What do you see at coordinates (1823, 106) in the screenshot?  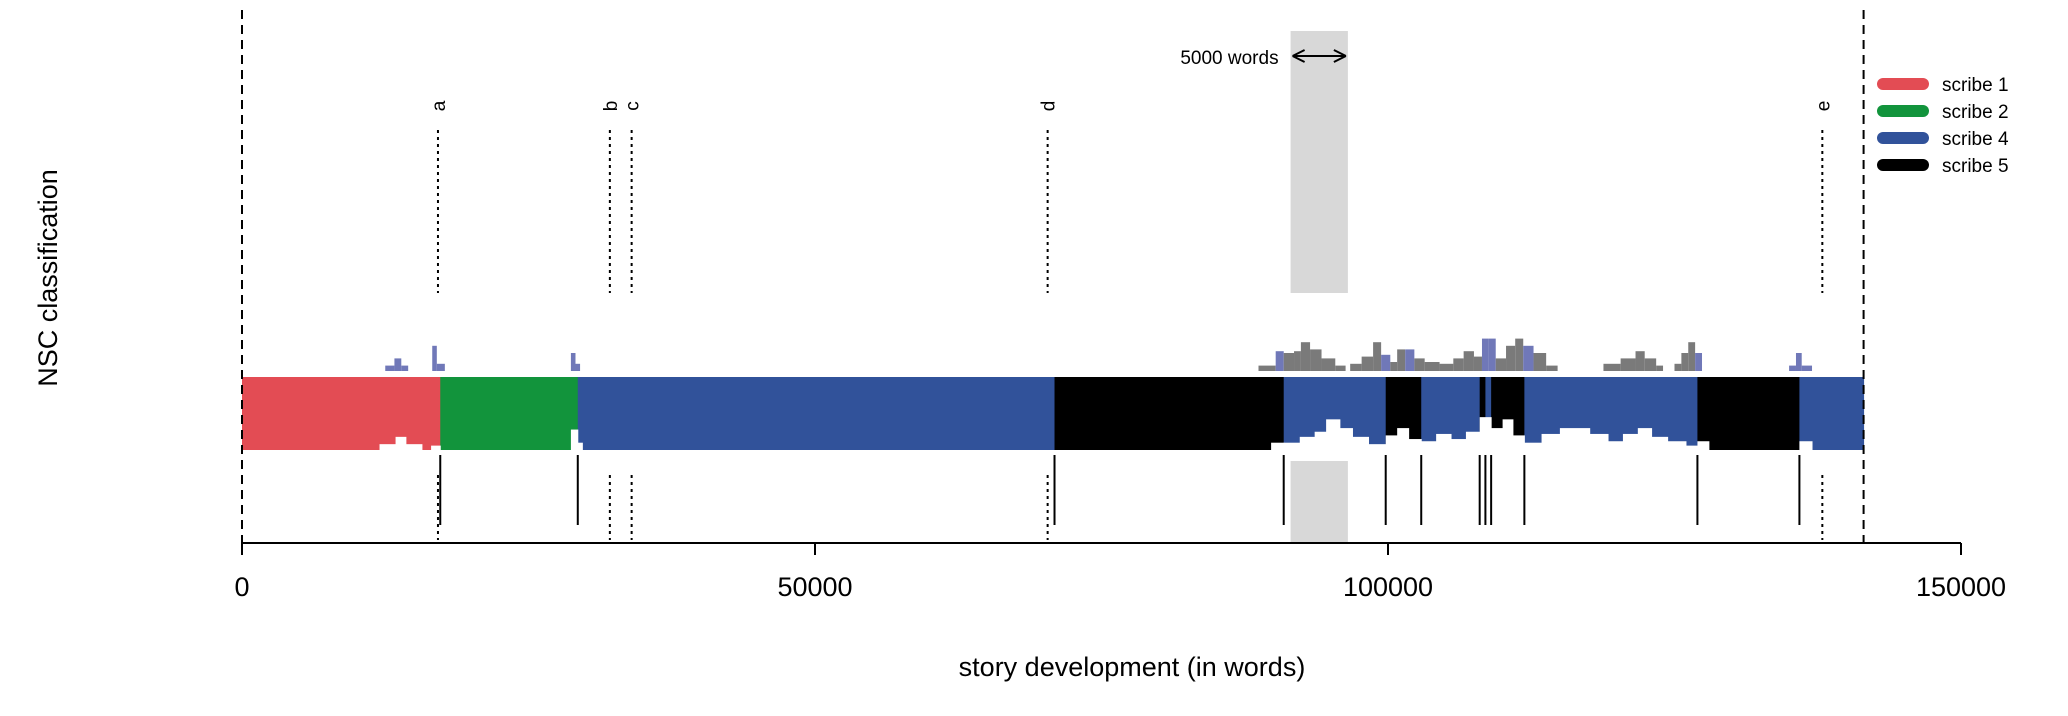 I see `marker-label: e` at bounding box center [1823, 106].